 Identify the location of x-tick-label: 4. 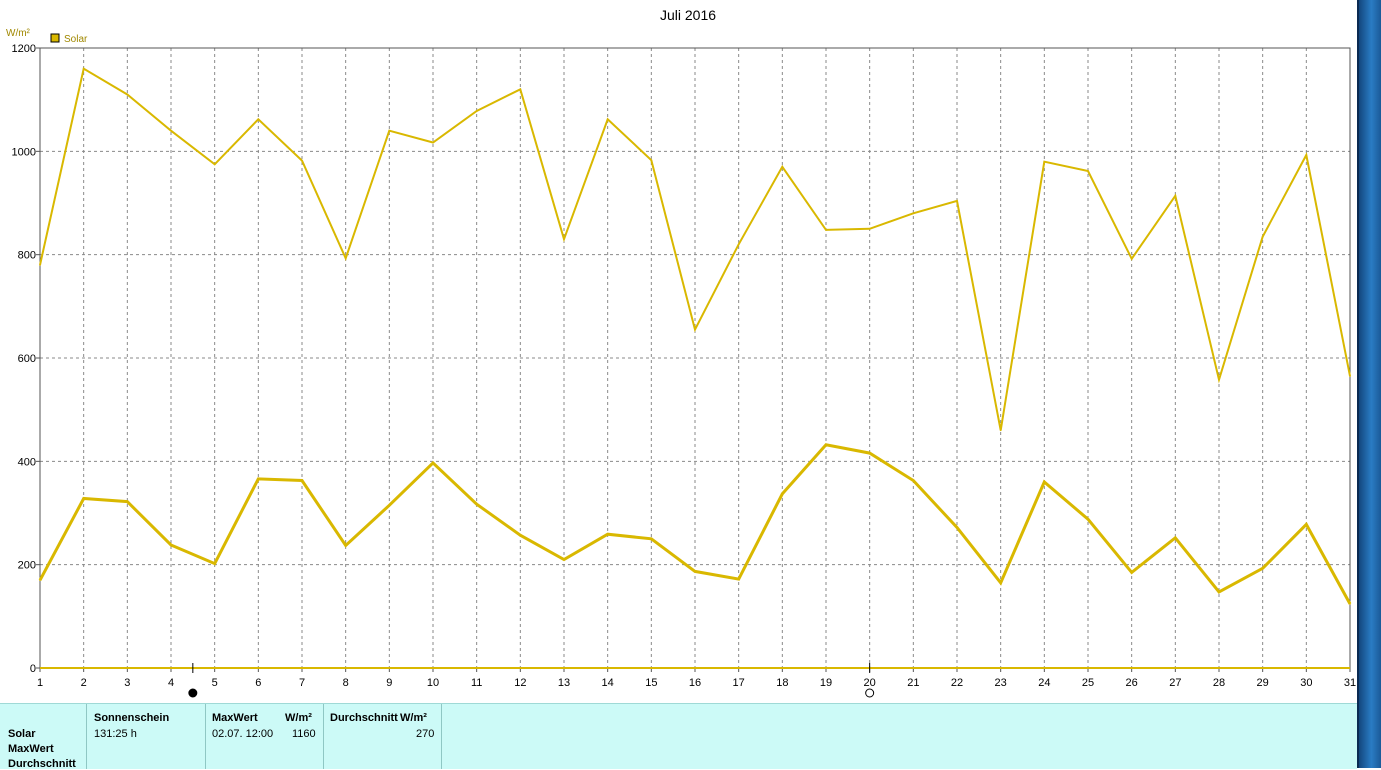
(171, 683).